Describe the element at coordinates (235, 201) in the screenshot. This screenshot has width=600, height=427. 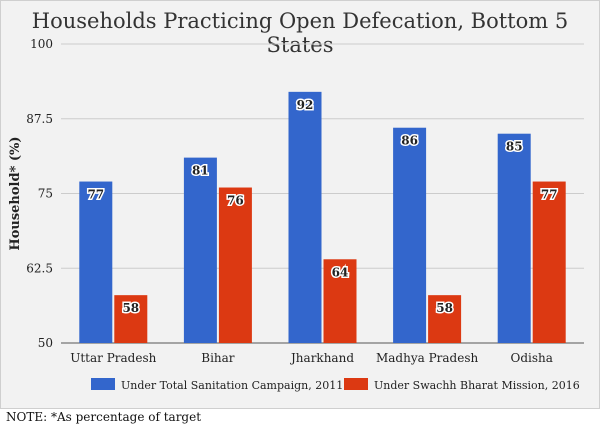
I see `data-label: 76` at that location.